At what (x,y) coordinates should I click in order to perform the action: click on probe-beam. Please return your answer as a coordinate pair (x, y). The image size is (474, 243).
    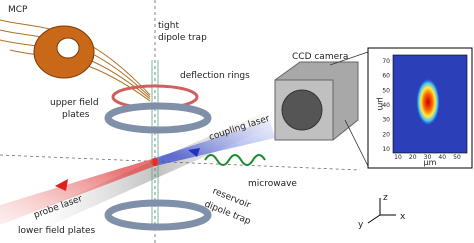
    Looking at the image, I should click on (77, 191).